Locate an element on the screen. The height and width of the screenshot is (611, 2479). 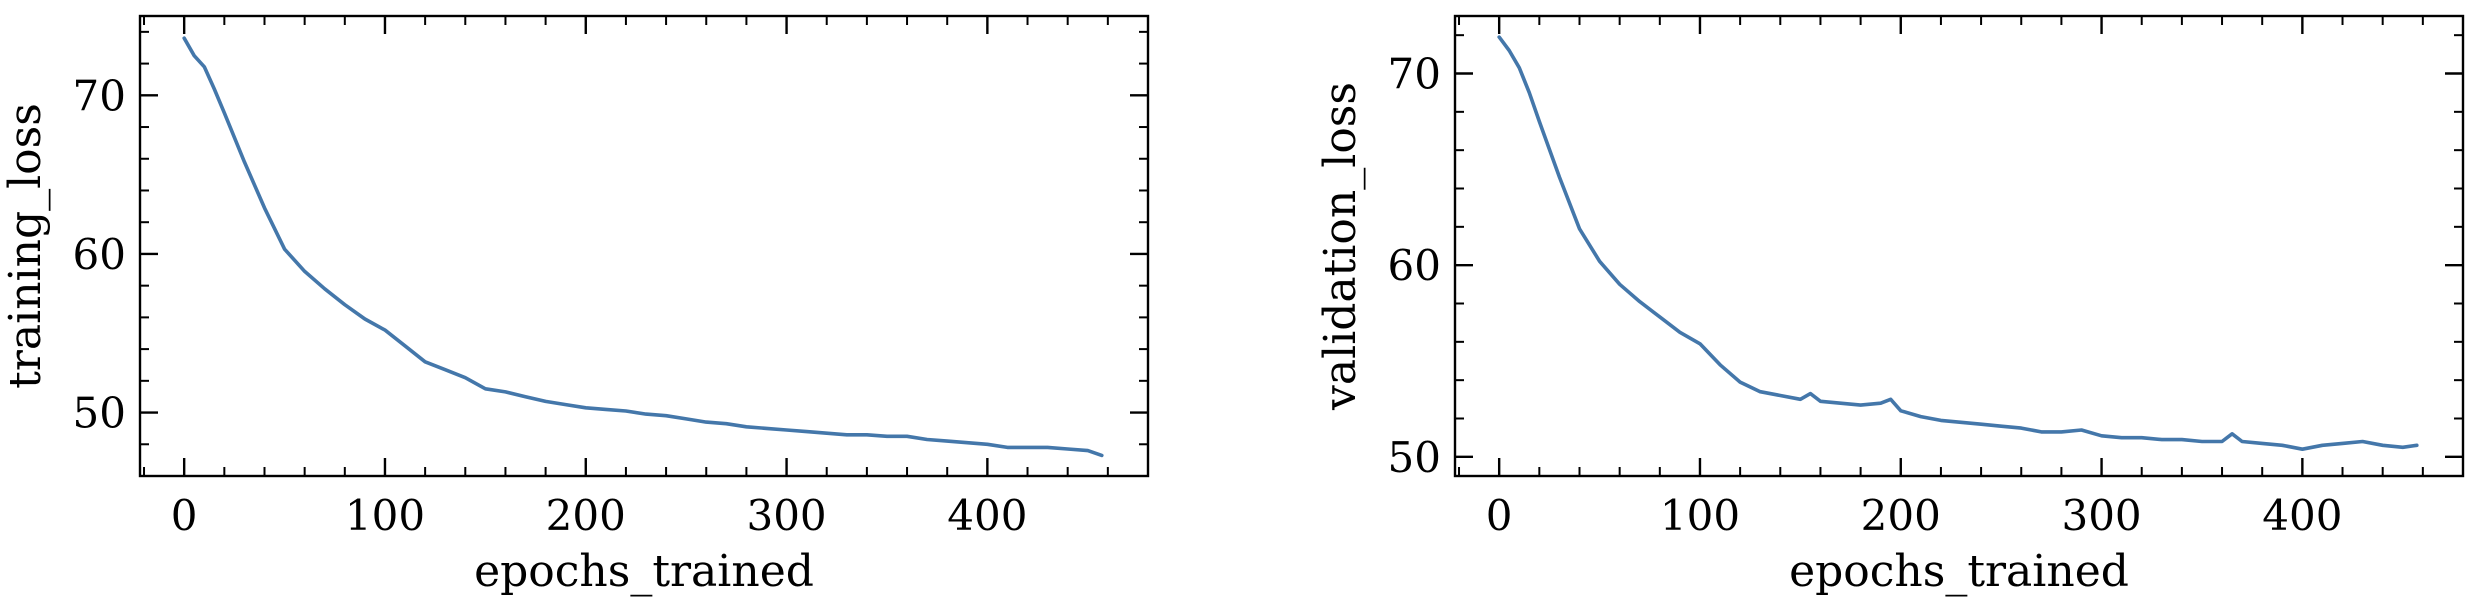
y-axis-label: training_loss is located at coordinates (25, 246).